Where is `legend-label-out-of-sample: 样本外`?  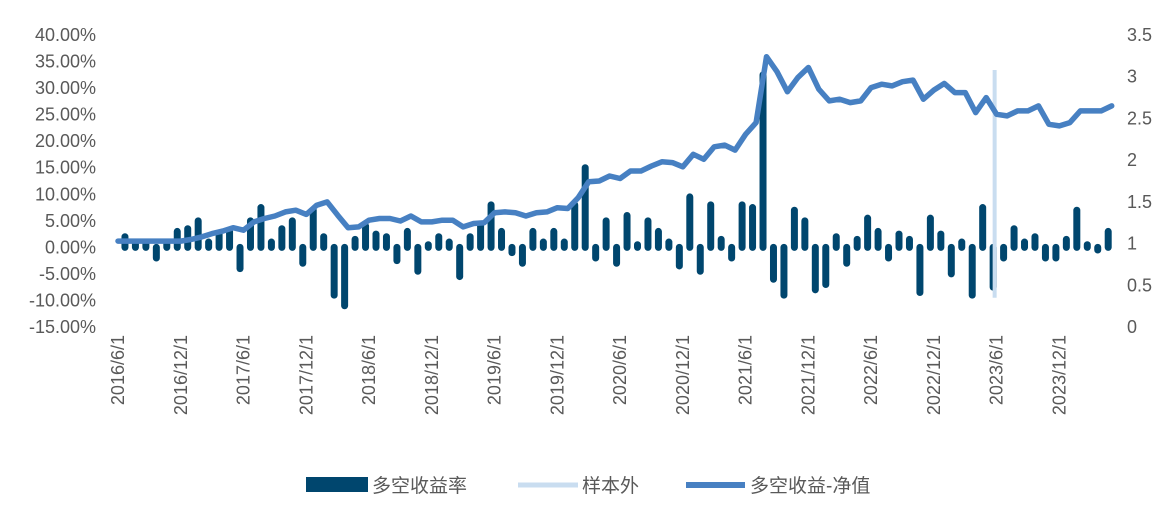 legend-label-out-of-sample: 样本外 is located at coordinates (610, 486).